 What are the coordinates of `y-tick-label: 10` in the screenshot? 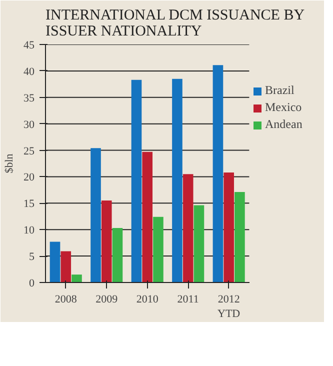 It's located at (29, 230).